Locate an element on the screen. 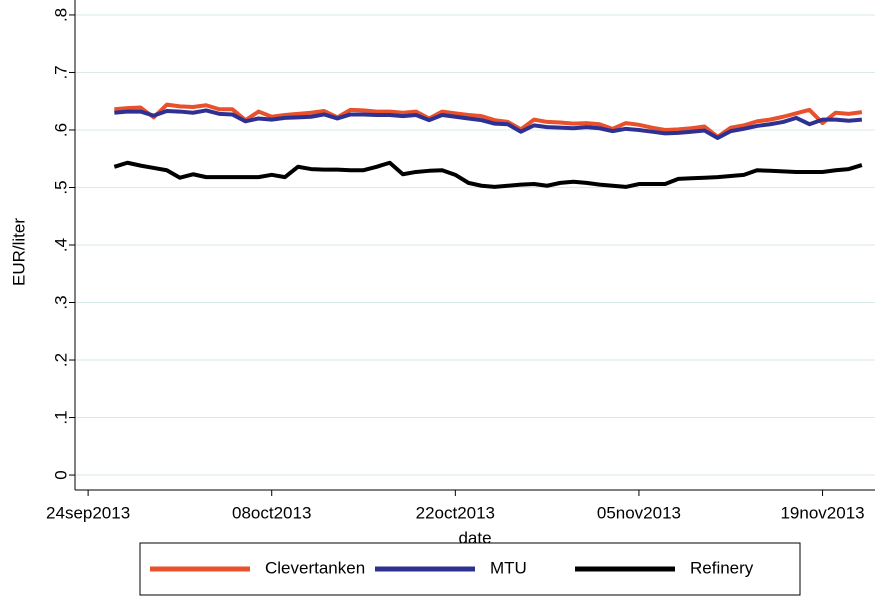 This screenshot has height=609, width=892. y-tick-label: .6 is located at coordinates (60, 130).